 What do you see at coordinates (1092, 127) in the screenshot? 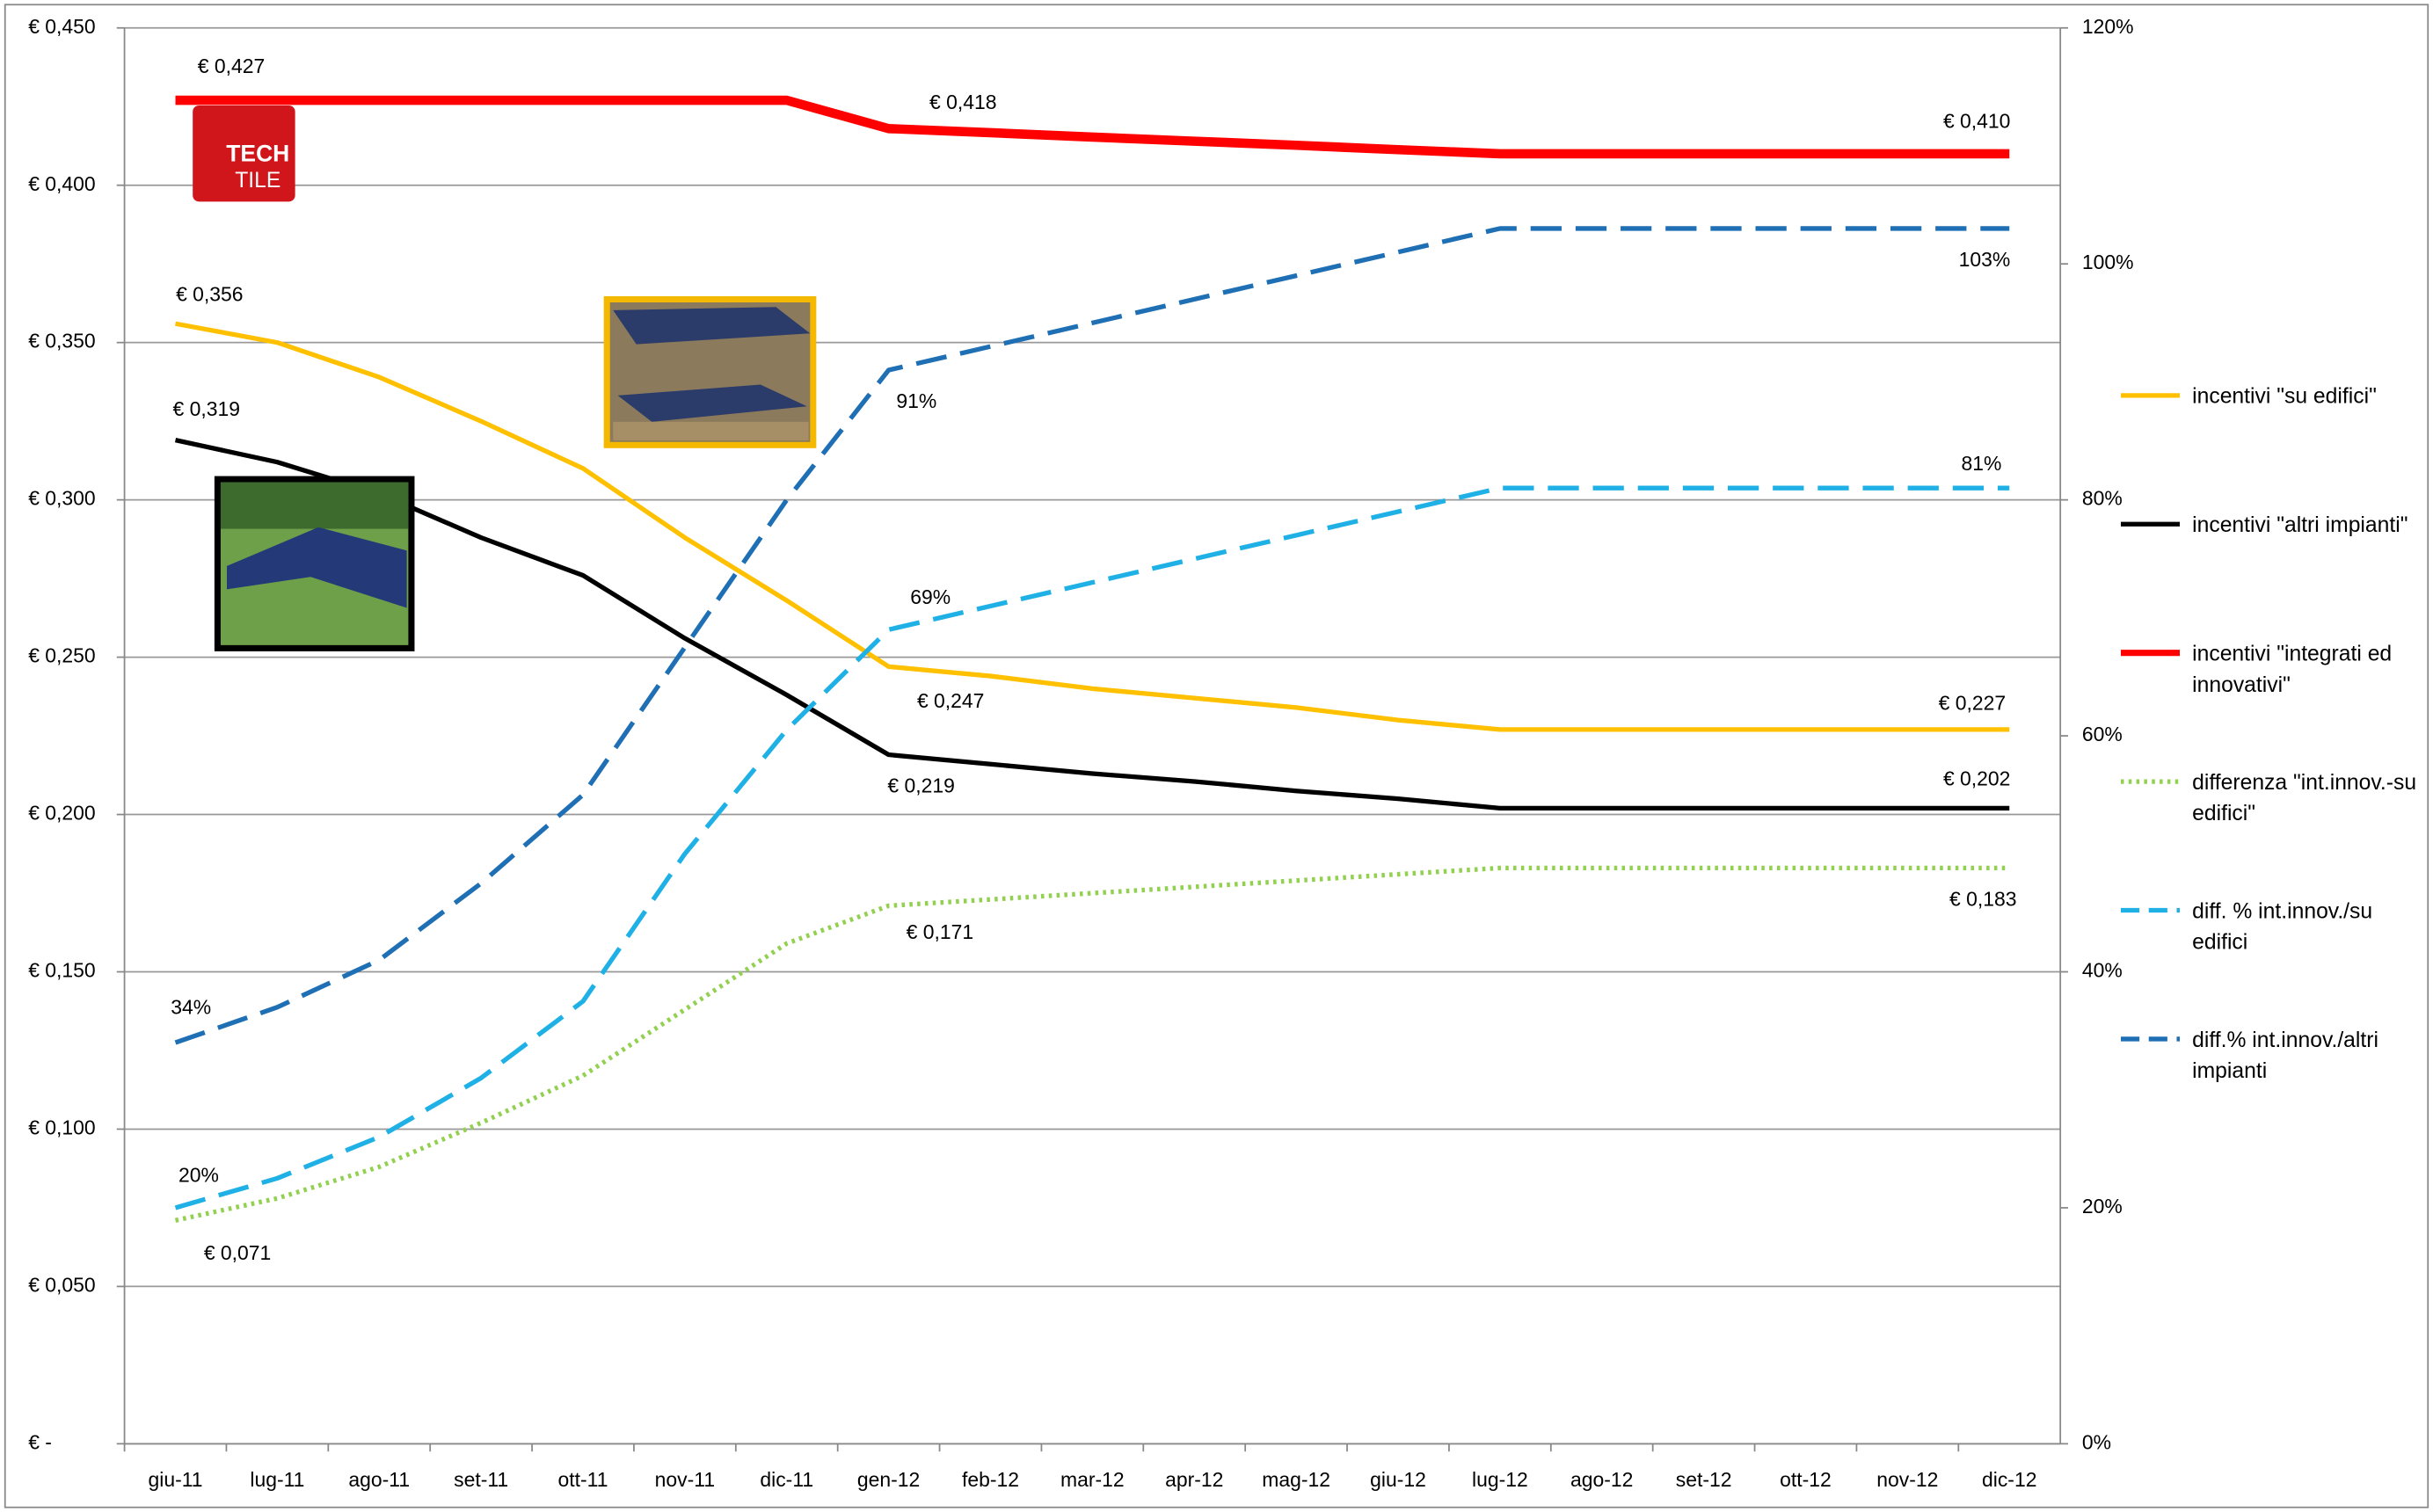
I see `series-line` at bounding box center [1092, 127].